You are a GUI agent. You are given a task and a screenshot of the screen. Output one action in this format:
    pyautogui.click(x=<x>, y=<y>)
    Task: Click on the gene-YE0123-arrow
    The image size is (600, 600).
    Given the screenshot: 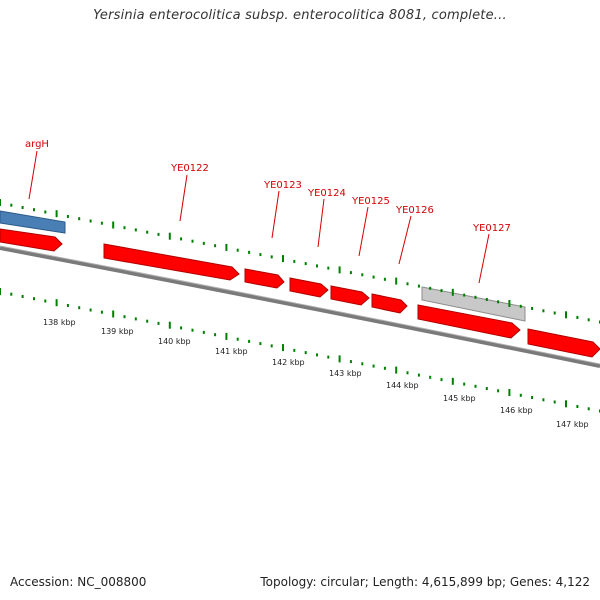 What is the action you would take?
    pyautogui.click(x=264, y=278)
    